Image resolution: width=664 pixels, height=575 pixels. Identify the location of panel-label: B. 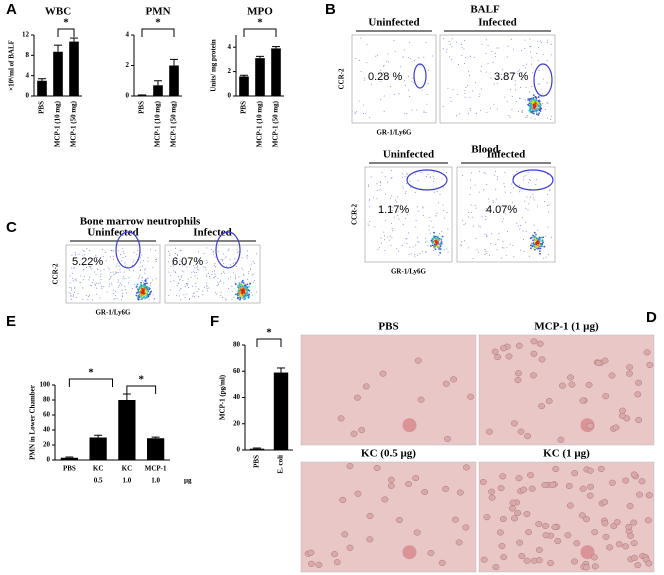
(330, 9).